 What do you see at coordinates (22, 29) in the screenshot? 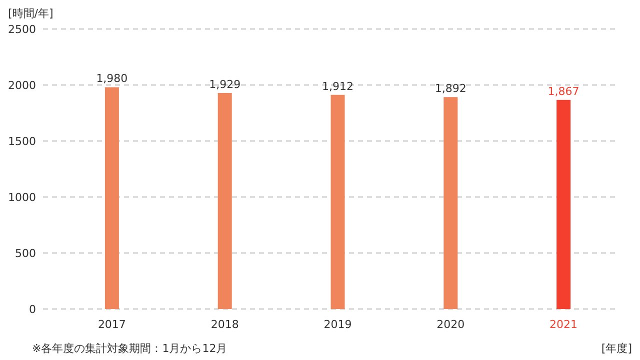
I see `y-tick-label: 2500` at bounding box center [22, 29].